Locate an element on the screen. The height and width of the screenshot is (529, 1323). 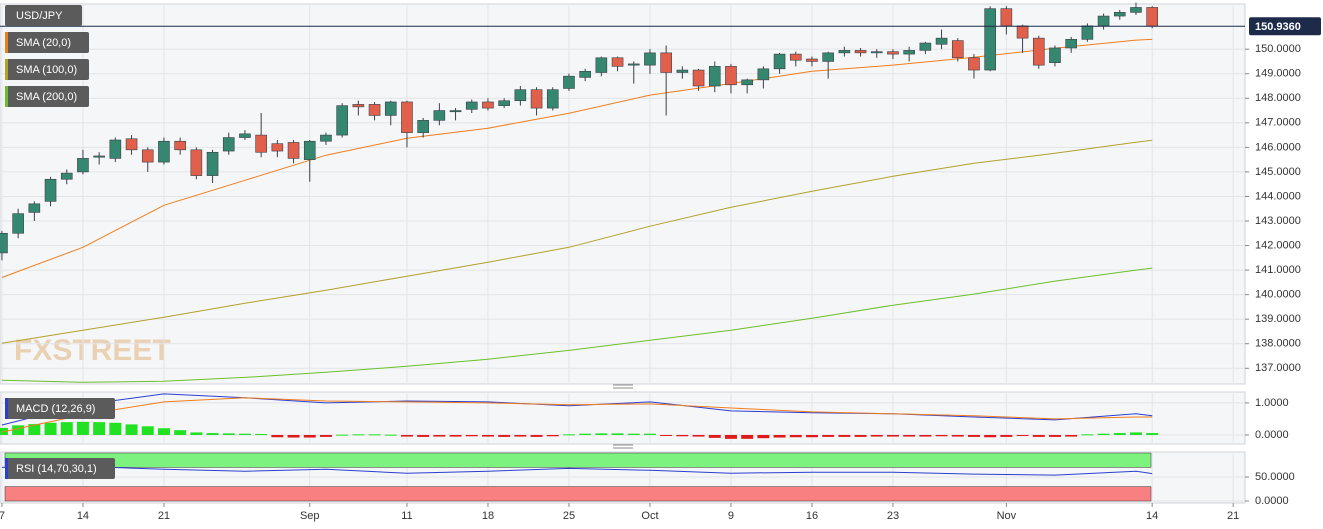
x-tick-label: 14 is located at coordinates (83, 516).